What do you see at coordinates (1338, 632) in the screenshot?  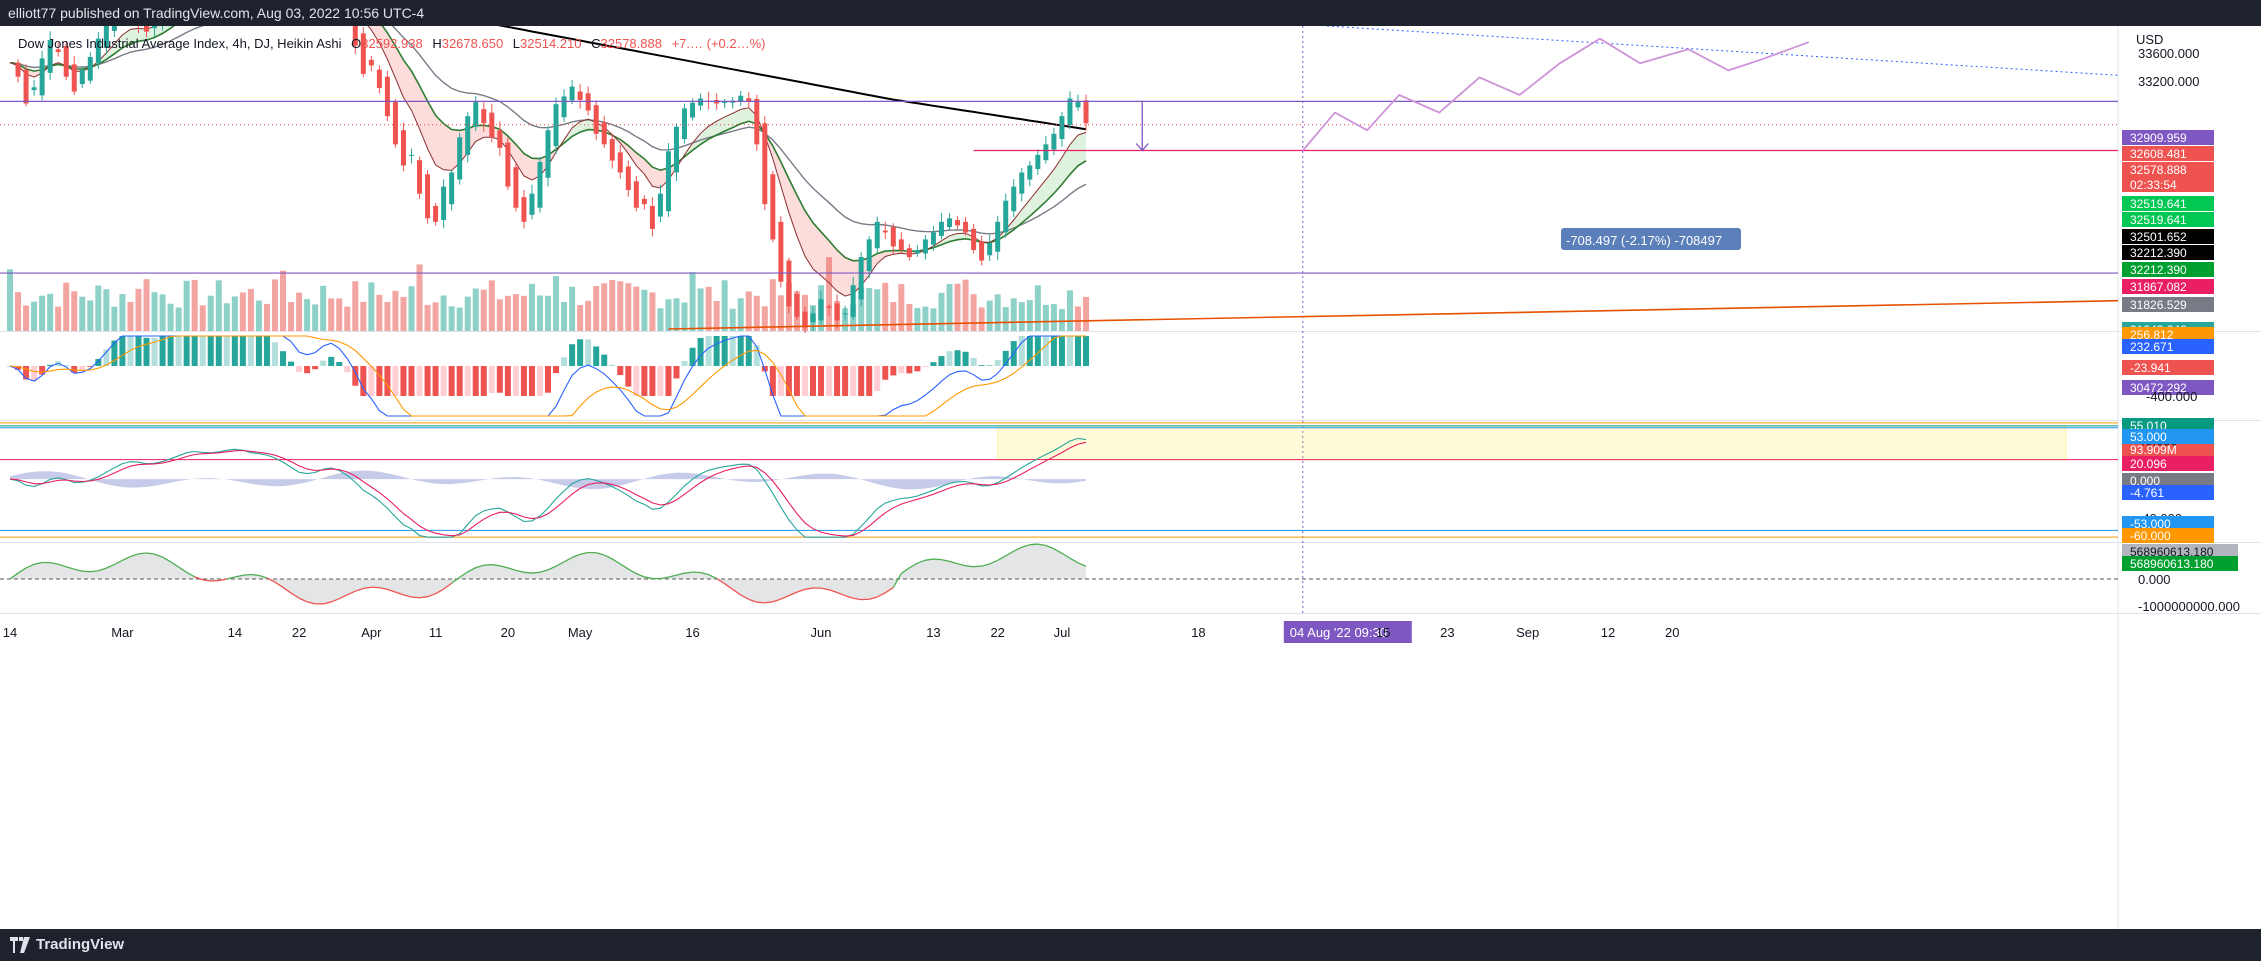 I see `cursor-date-text: 04 Aug '22 09:30` at bounding box center [1338, 632].